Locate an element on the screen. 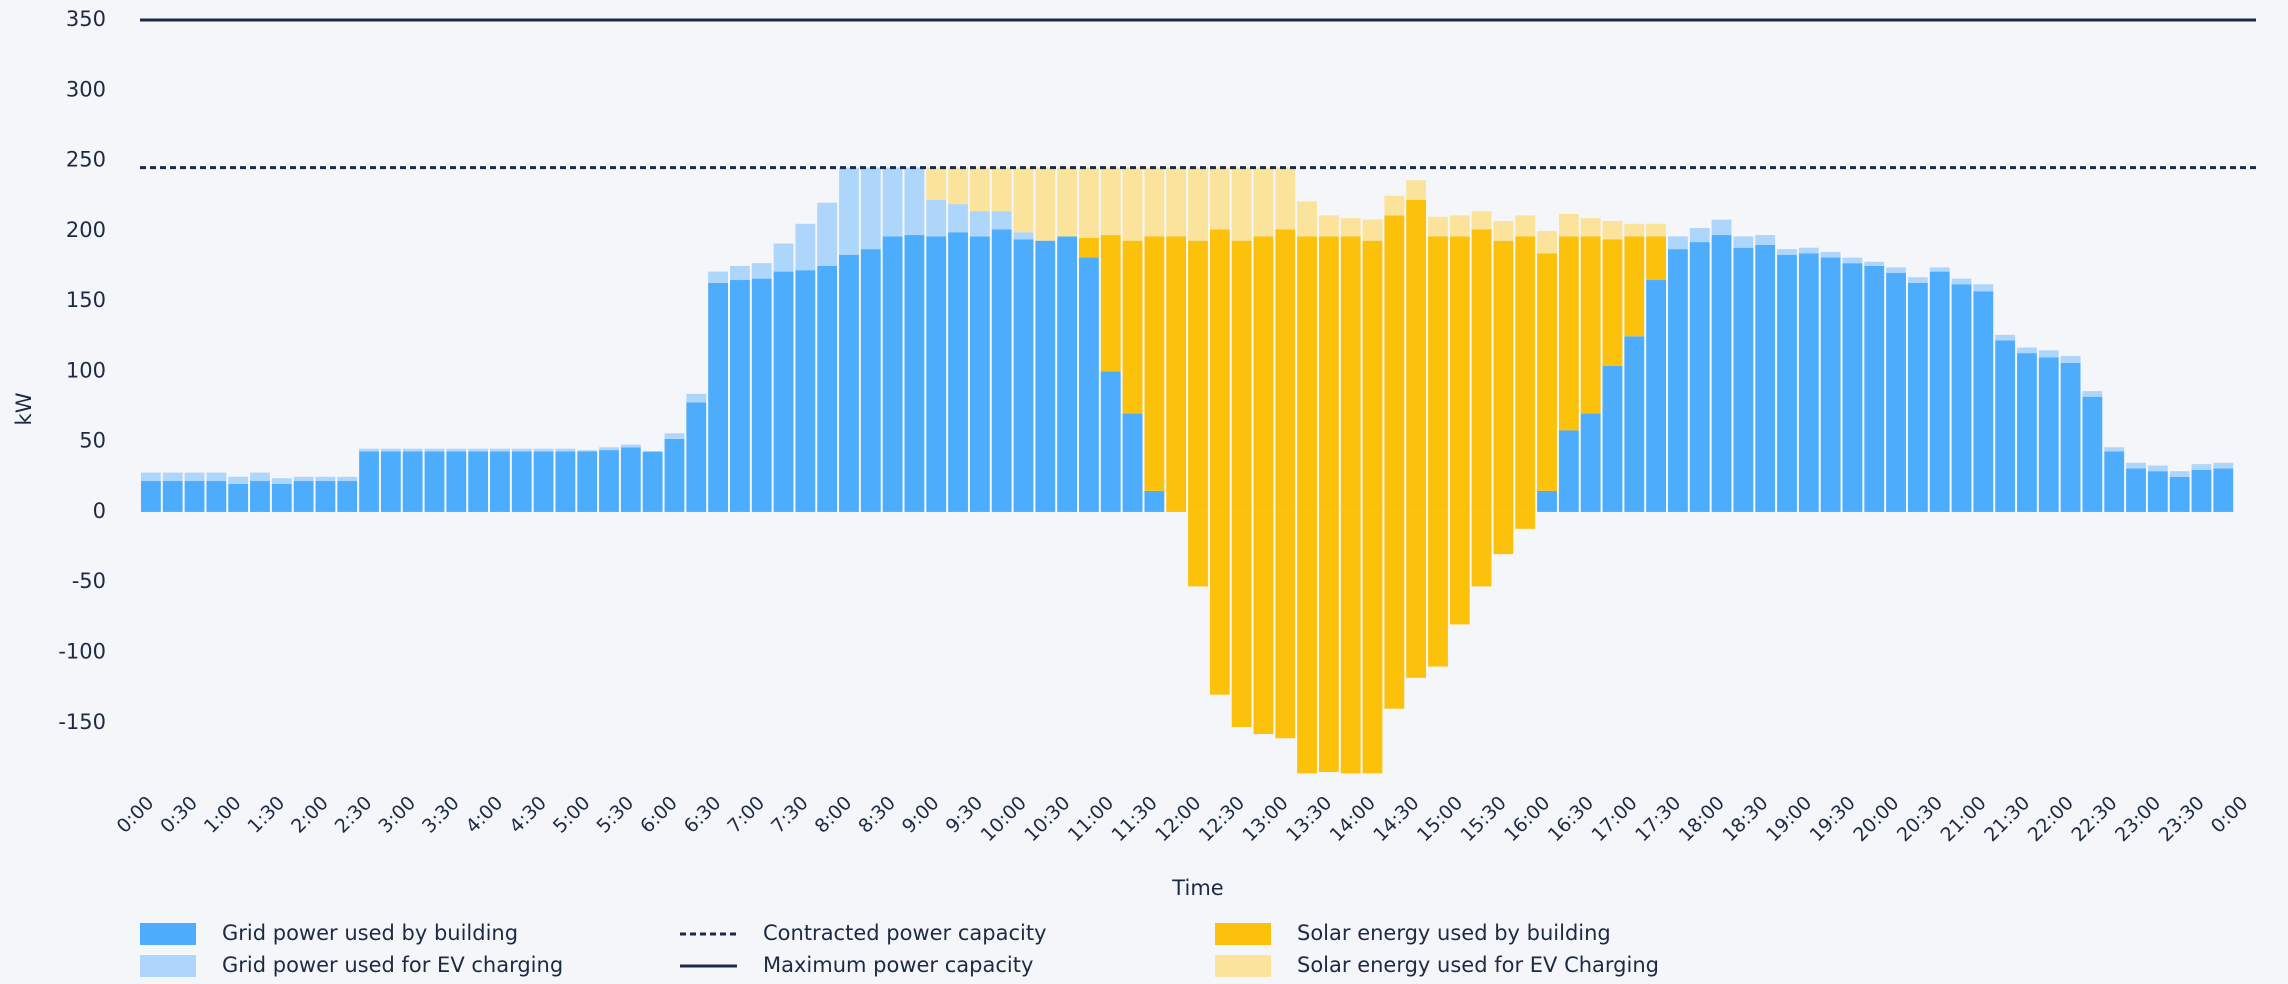  x-axis-label: Time is located at coordinates (1197, 888).